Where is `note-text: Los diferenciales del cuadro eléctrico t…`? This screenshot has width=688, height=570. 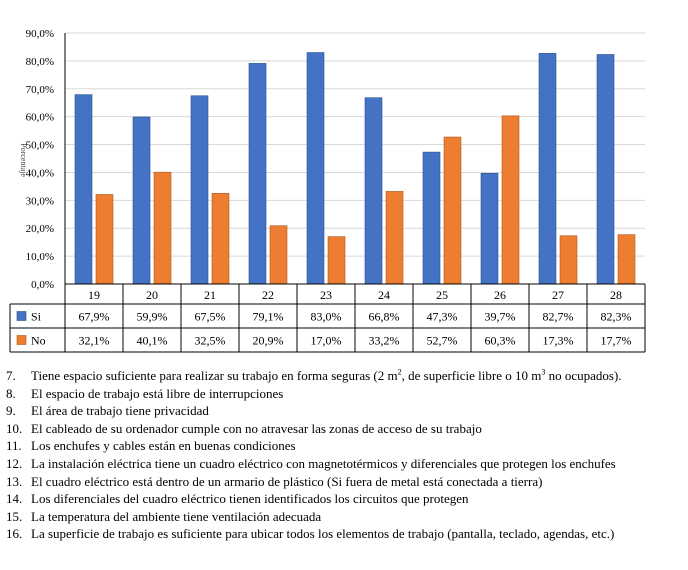 note-text: Los diferenciales del cuadro eléctrico t… is located at coordinates (250, 499).